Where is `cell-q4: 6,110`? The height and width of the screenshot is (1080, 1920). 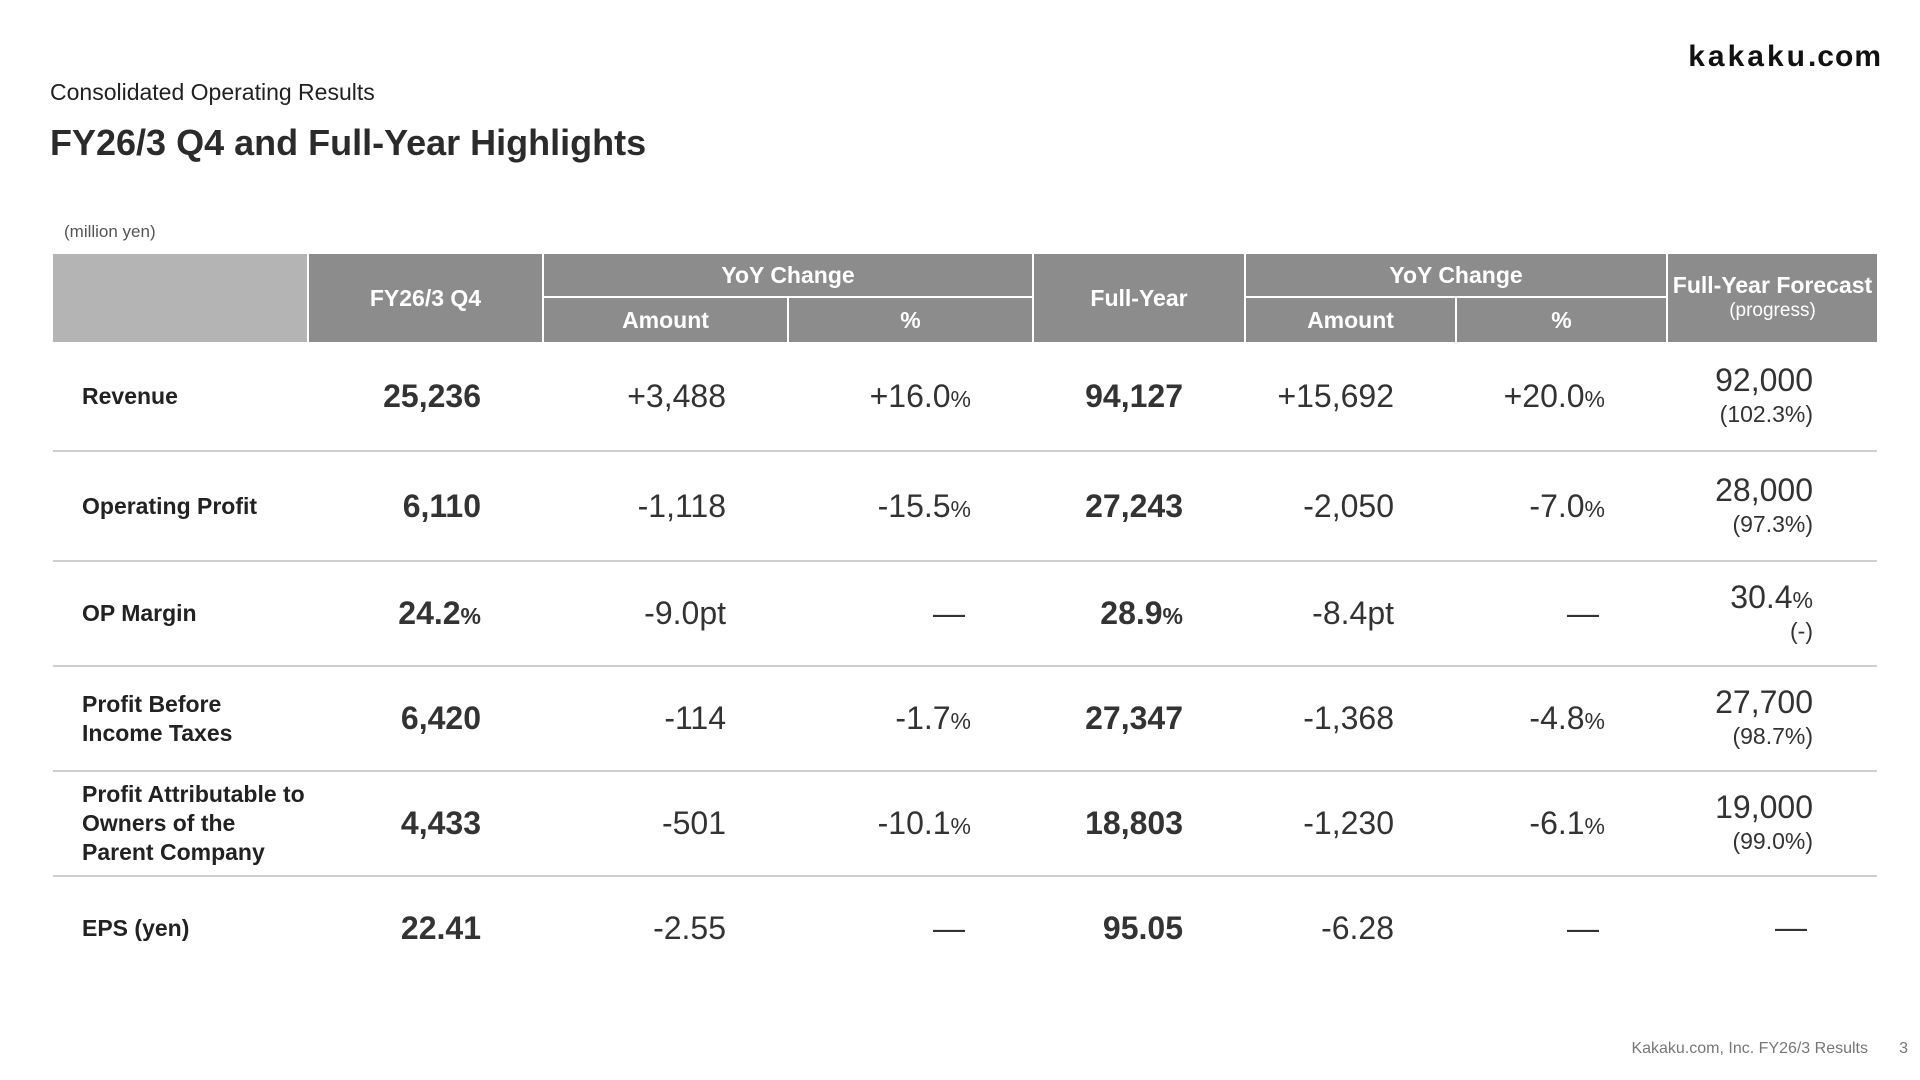
cell-q4: 6,110 is located at coordinates (425, 506).